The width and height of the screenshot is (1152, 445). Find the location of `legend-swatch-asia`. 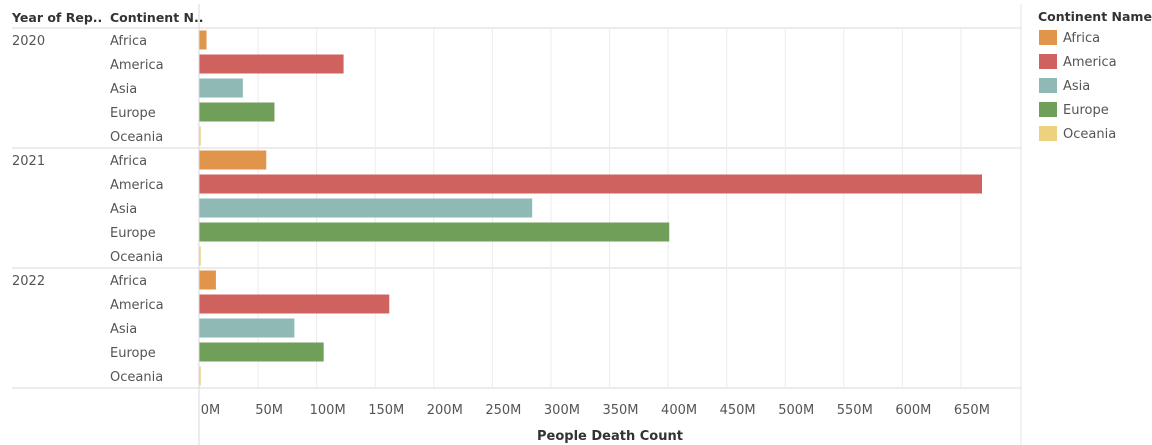

legend-swatch-asia is located at coordinates (1048, 85).